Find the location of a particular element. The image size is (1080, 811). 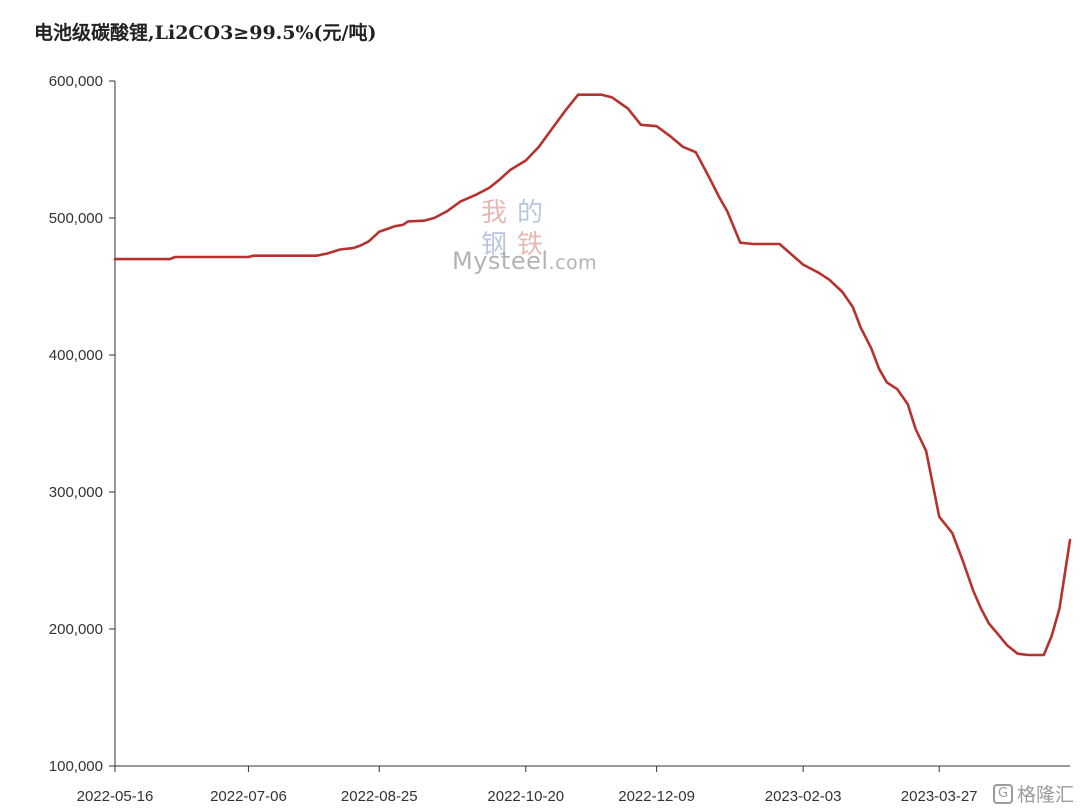

brand-logo: G 格隆汇 is located at coordinates (1033, 793).